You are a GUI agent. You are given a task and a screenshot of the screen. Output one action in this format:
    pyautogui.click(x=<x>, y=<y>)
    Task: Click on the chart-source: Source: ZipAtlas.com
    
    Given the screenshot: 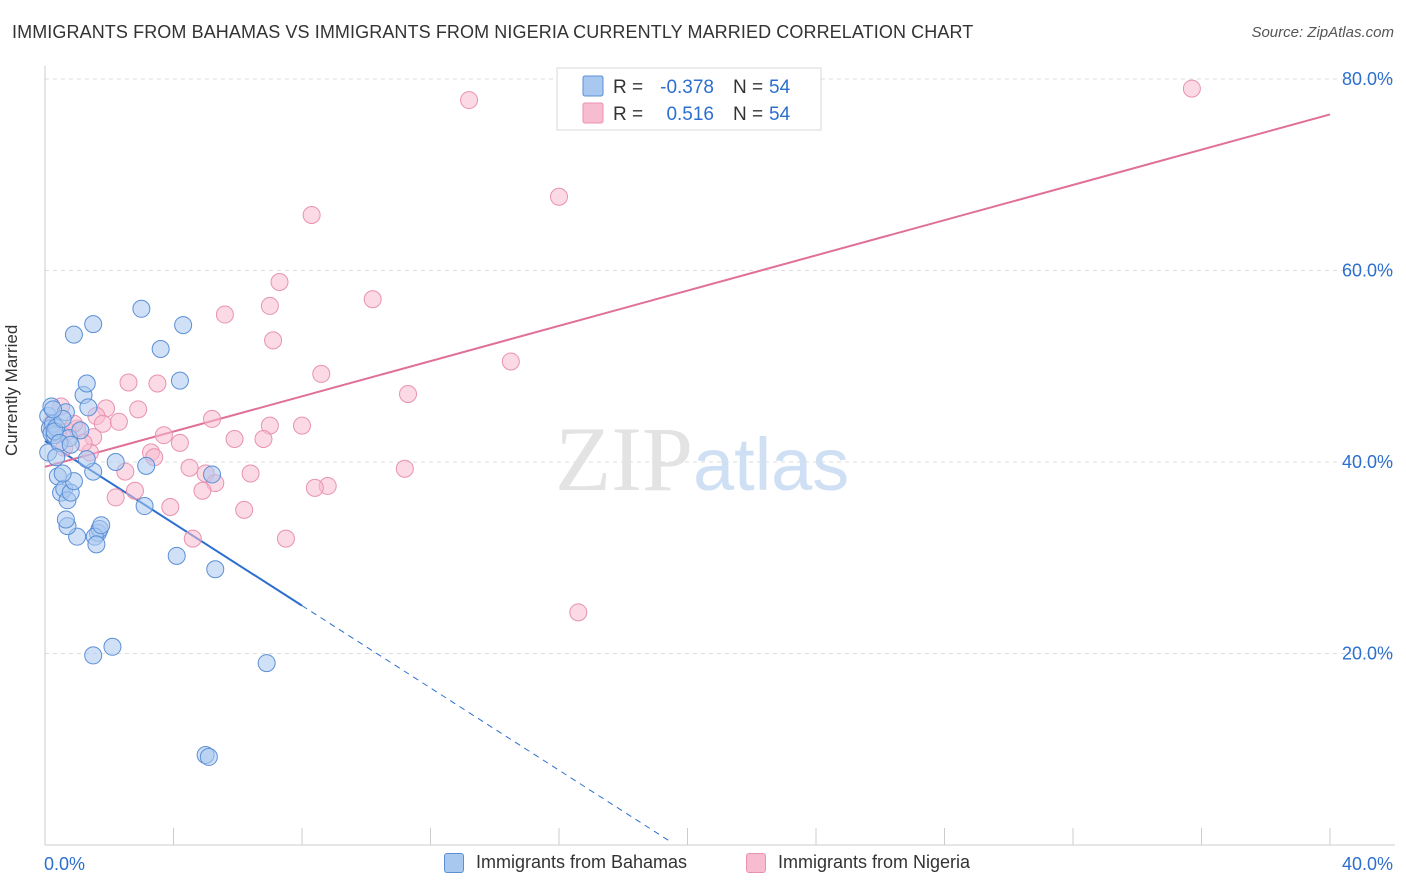 What is the action you would take?
    pyautogui.click(x=1322, y=32)
    